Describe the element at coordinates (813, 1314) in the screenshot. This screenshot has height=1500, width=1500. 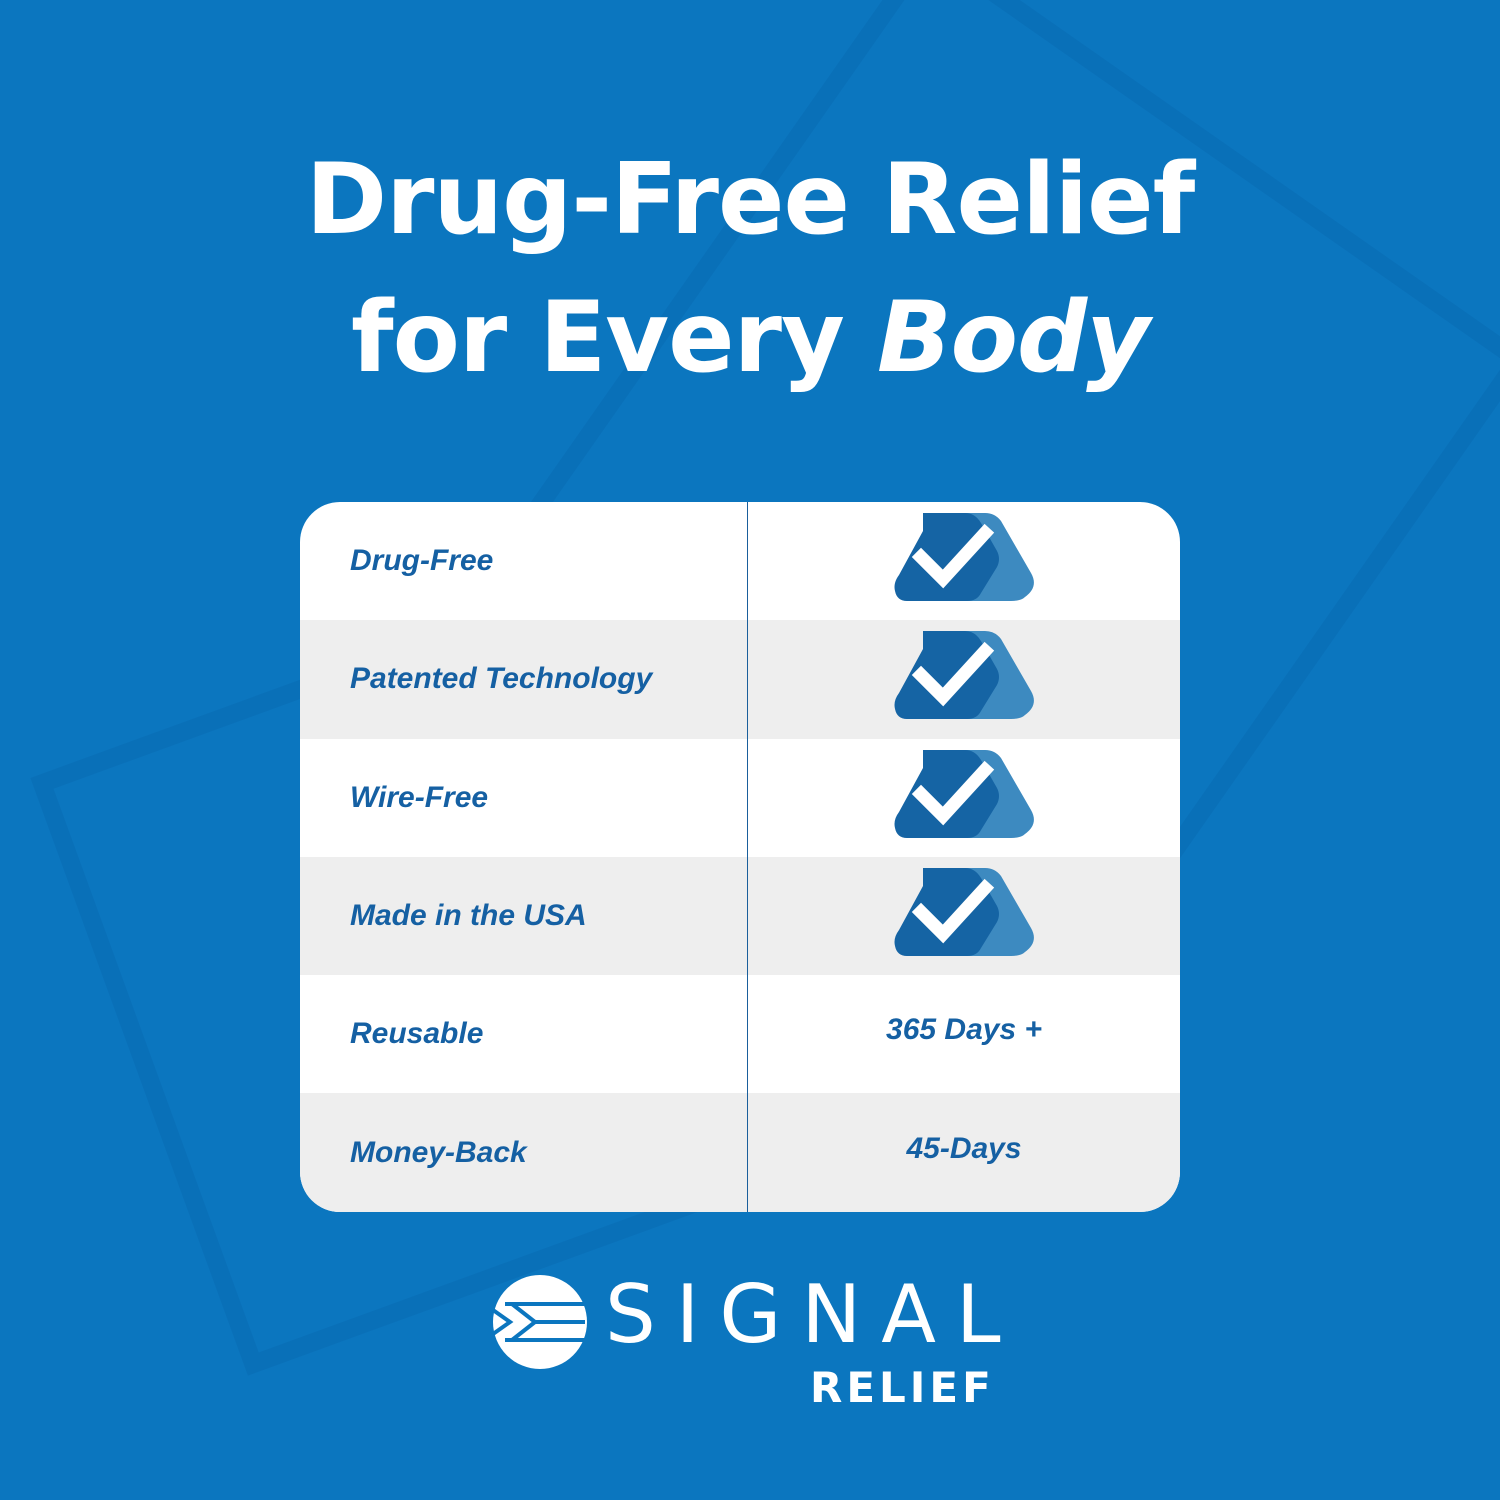
I see `brand-name: SIGNAL` at that location.